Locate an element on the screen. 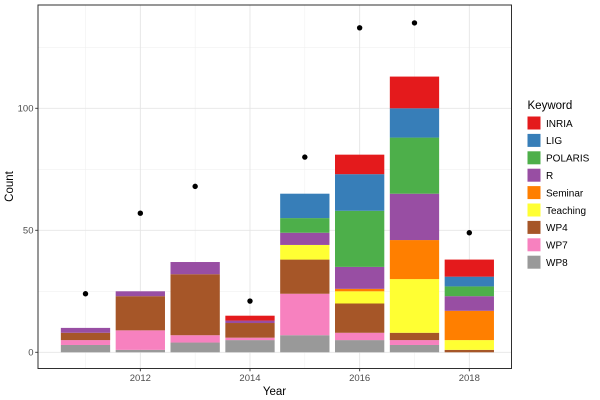 The height and width of the screenshot is (400, 600). legend-key-R is located at coordinates (534, 175).